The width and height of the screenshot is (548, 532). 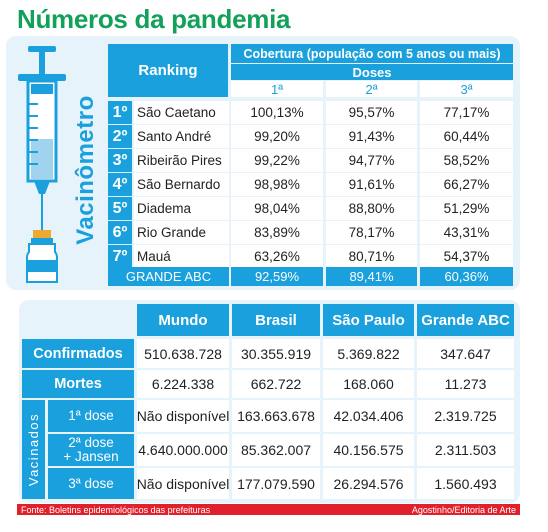 What do you see at coordinates (120, 208) in the screenshot?
I see `rank-number: 5º` at bounding box center [120, 208].